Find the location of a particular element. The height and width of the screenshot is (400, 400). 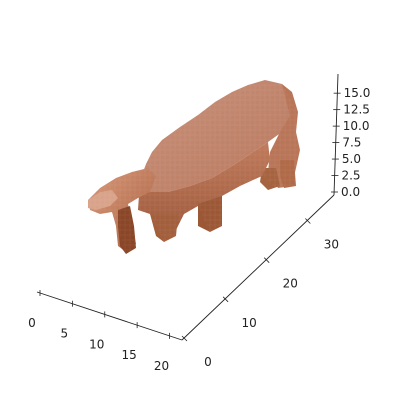

y-axis-line is located at coordinates (258, 267).